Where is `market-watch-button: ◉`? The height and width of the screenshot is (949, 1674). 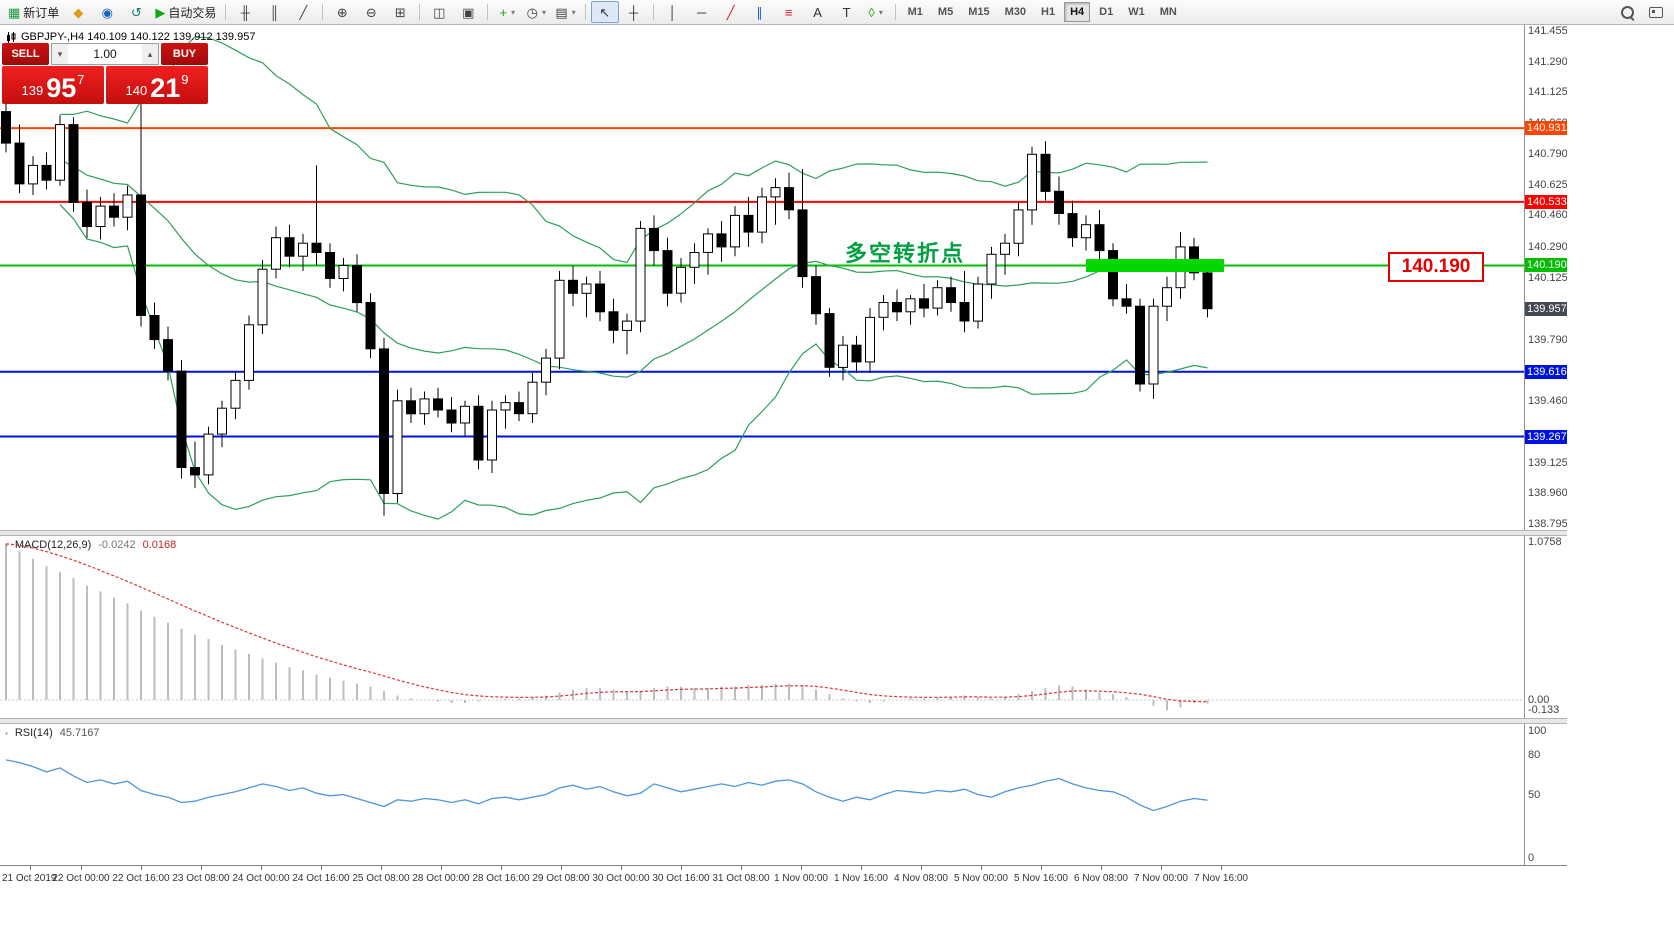 market-watch-button: ◉ is located at coordinates (107, 12).